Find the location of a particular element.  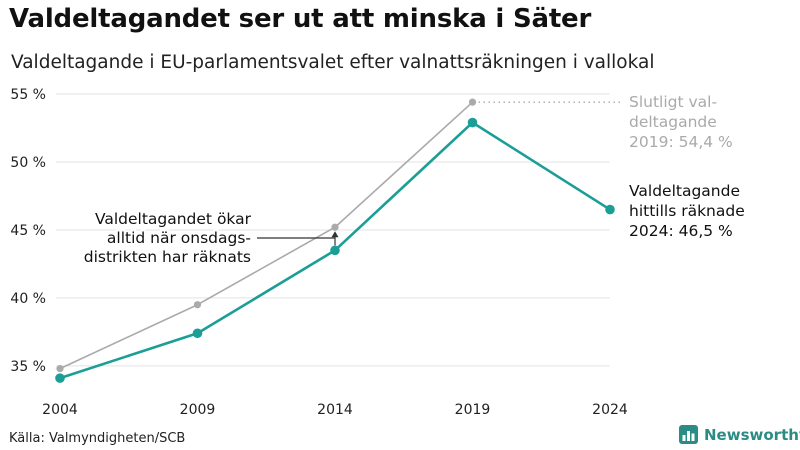

annotation-gap-note: distrikten har räknats is located at coordinates (167, 257).